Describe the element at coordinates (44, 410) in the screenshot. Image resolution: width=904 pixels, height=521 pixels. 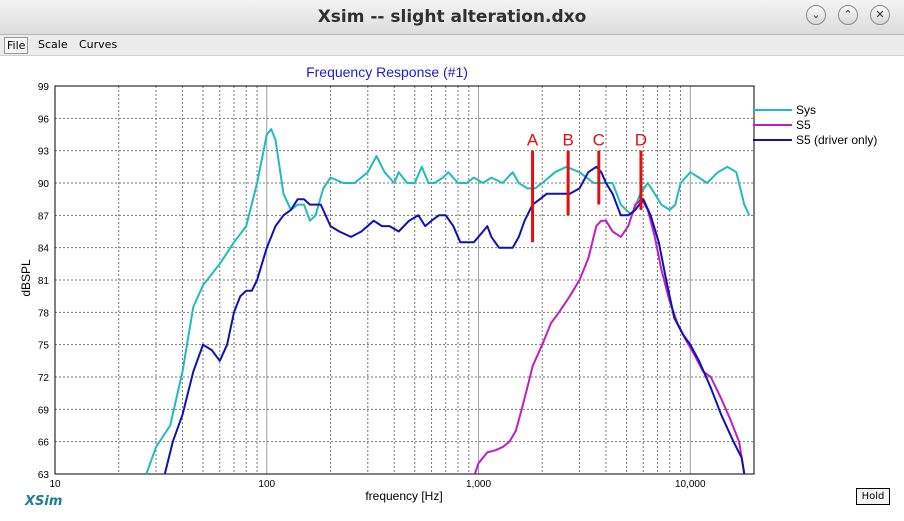
I see `y-tick-label: 69` at that location.